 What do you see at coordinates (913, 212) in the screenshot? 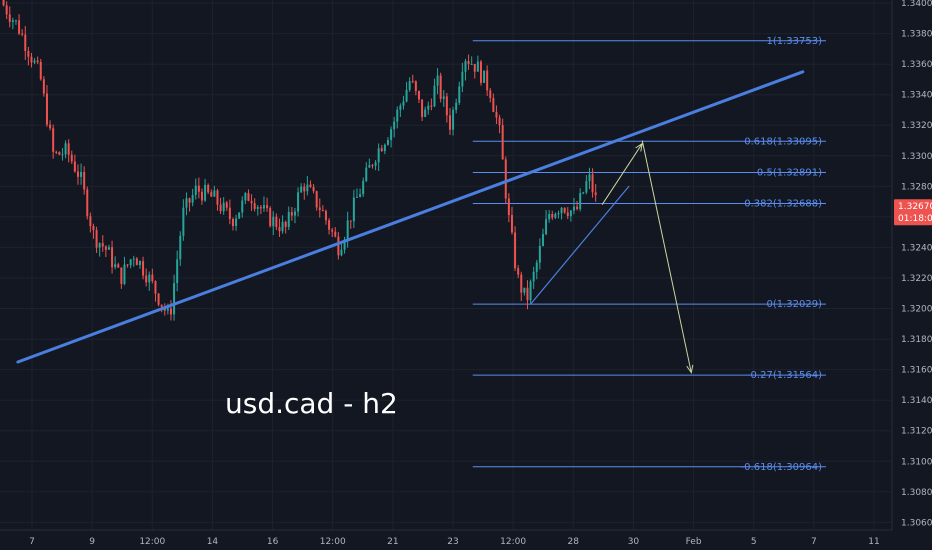
I see `last-price-box` at bounding box center [913, 212].